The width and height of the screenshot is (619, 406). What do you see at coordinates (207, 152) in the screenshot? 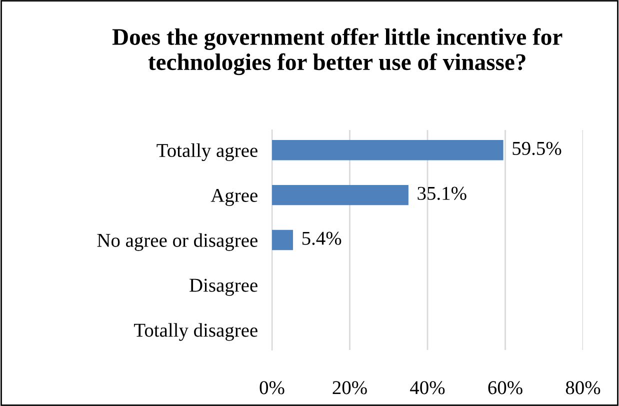
I see `y-tick-label: Totally agree` at bounding box center [207, 152].